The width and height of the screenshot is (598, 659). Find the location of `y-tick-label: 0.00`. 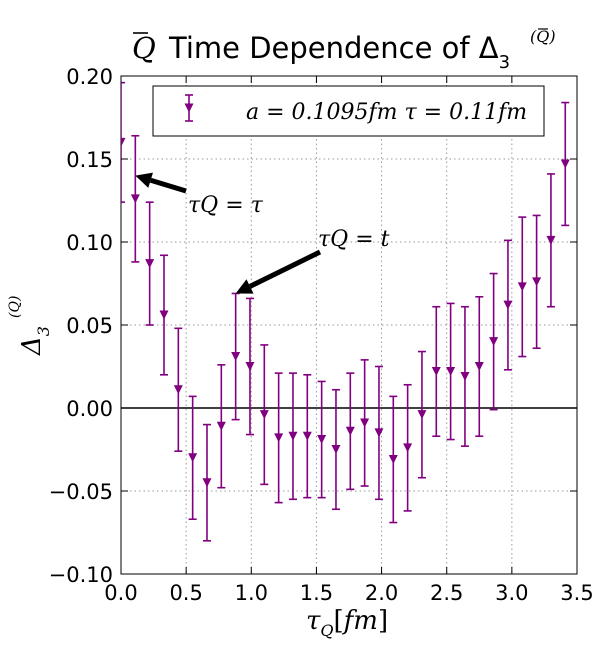

y-tick-label: 0.00 is located at coordinates (89, 409).